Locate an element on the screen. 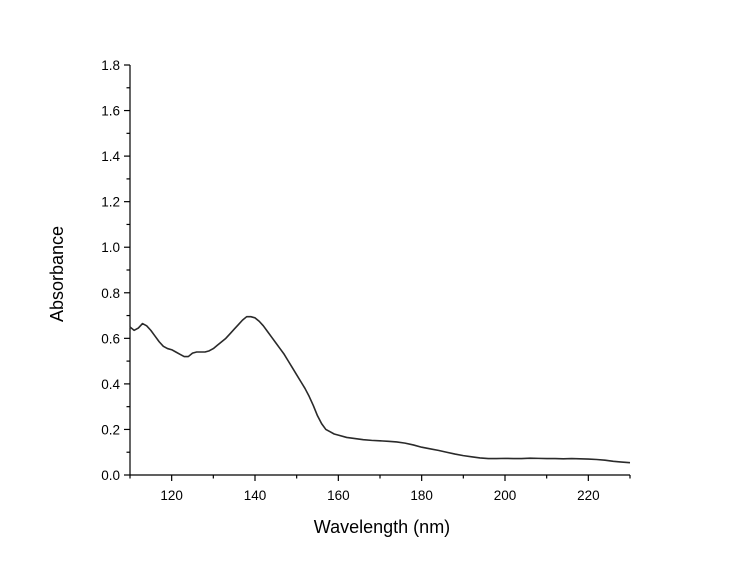  y-tick-label: 1.6 is located at coordinates (110, 111).